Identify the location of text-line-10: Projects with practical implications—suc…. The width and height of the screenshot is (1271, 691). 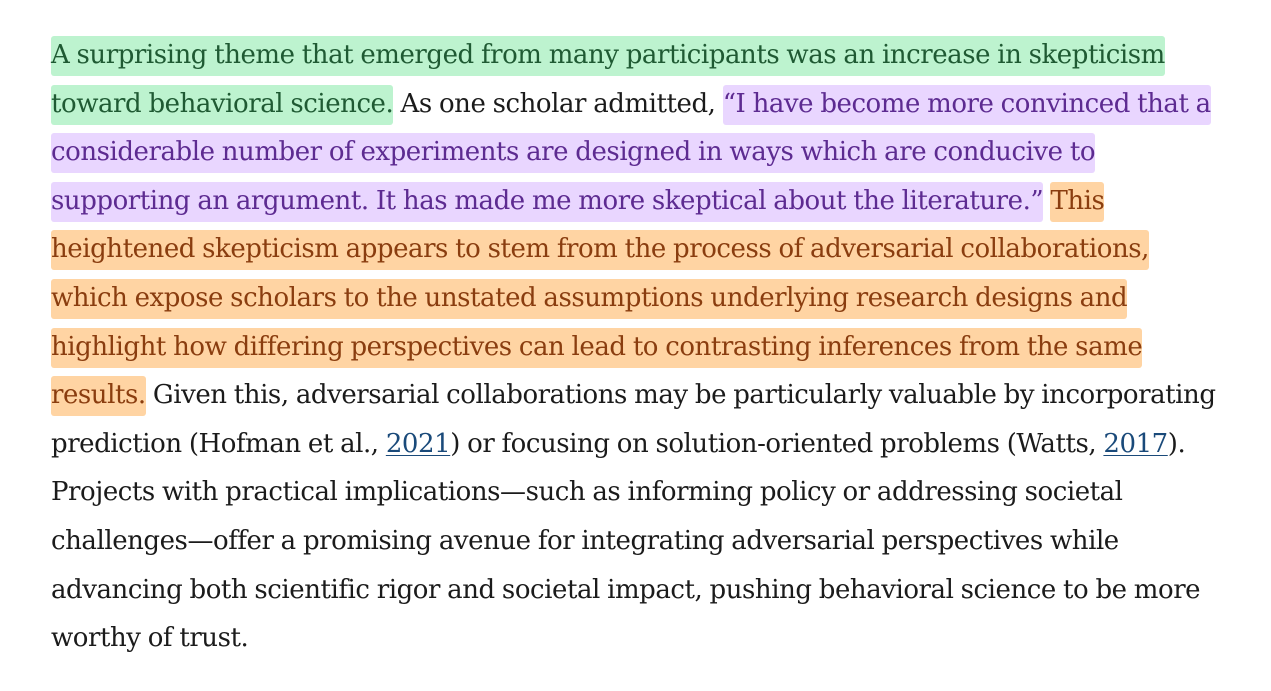
(587, 492).